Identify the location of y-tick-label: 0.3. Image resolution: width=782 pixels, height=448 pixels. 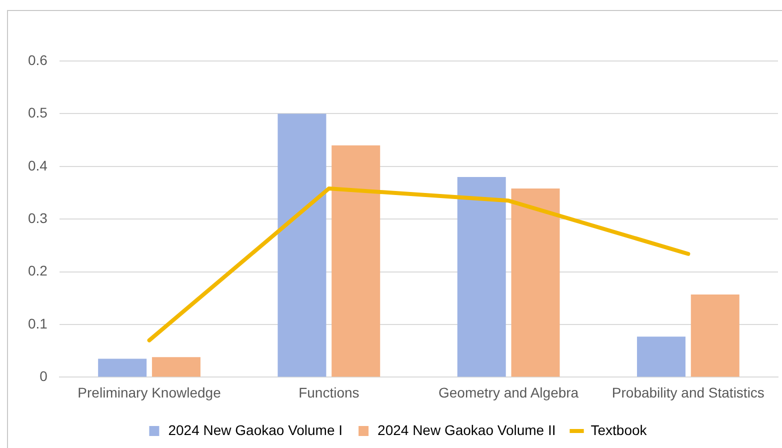
(38, 218).